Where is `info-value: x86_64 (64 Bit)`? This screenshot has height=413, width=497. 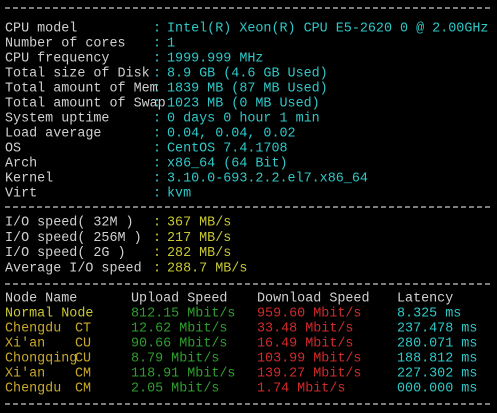 info-value: x86_64 (64 Bit) is located at coordinates (227, 164).